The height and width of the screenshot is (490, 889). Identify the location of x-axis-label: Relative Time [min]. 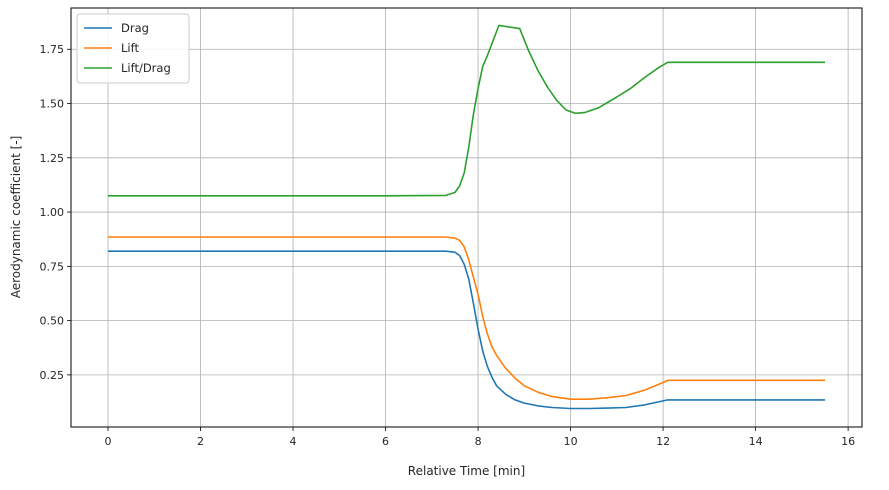
(466, 471).